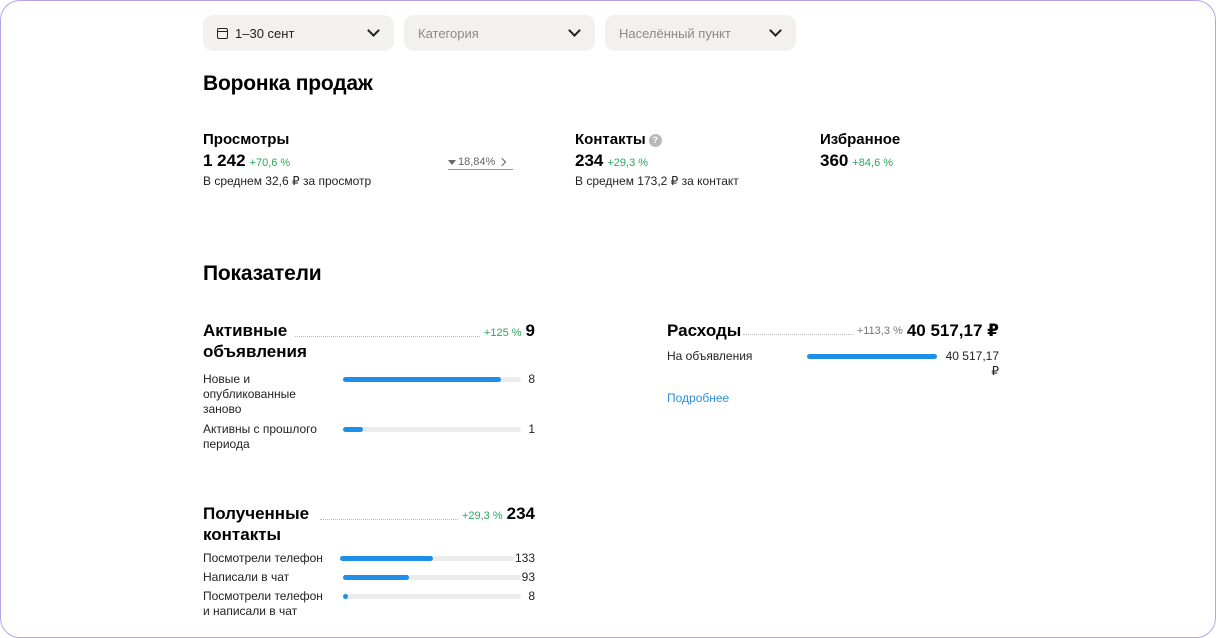  Describe the element at coordinates (710, 356) in the screenshot. I see `row-label: На объявления` at that location.